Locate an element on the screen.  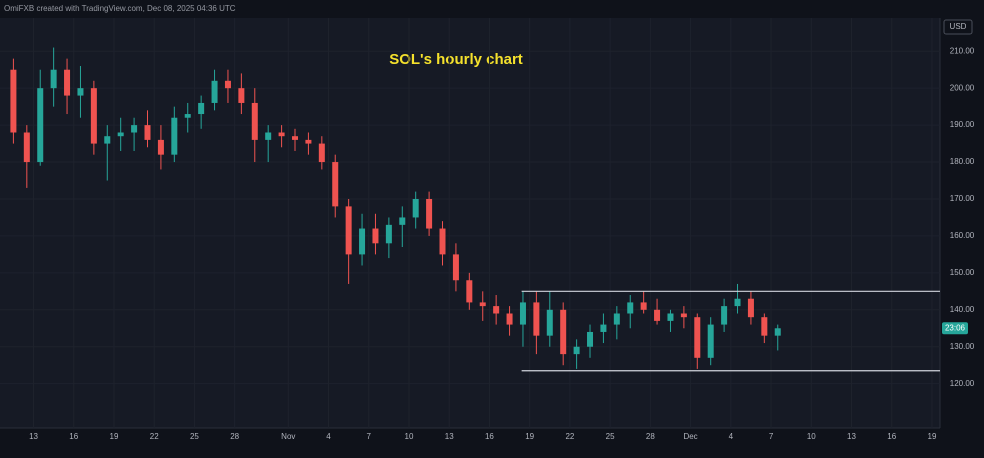
y-tick-label: 120.00 is located at coordinates (962, 383).